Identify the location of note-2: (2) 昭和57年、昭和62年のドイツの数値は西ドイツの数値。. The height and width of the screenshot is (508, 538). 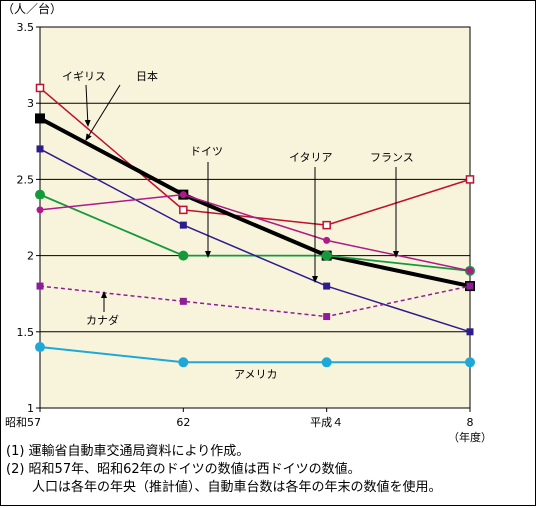
(183, 469).